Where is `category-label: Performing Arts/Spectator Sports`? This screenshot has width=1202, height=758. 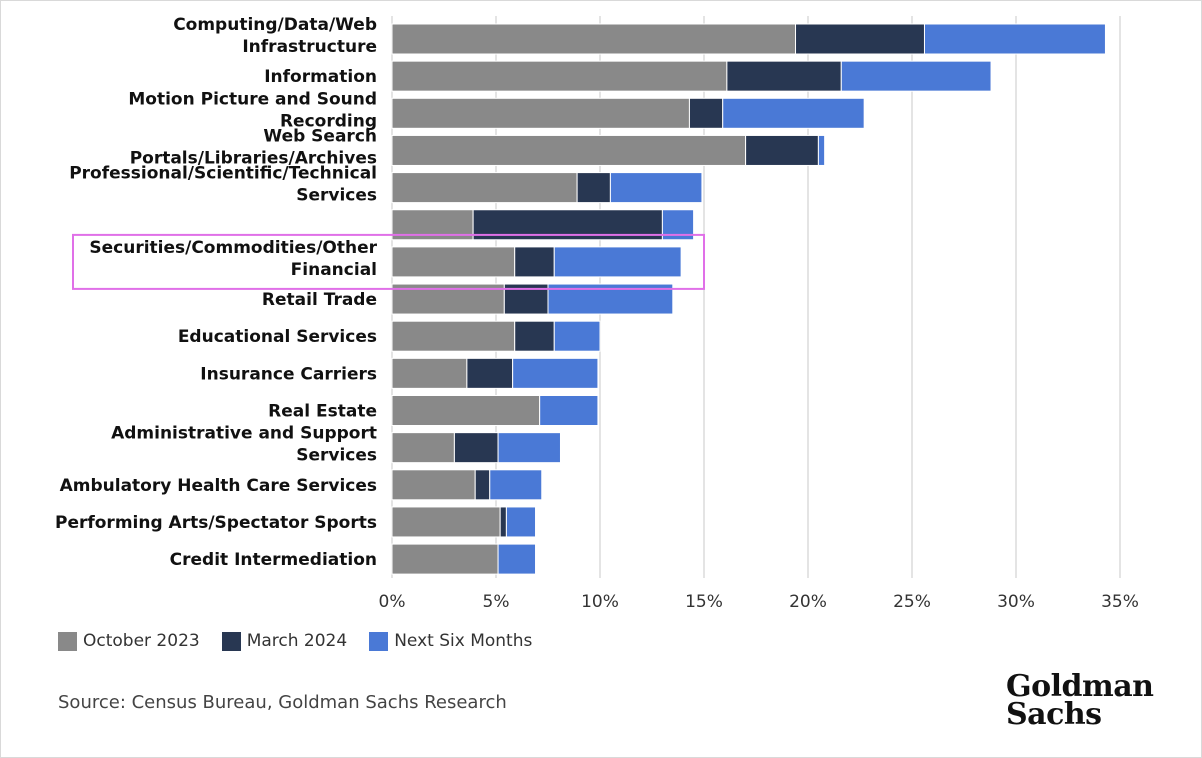
category-label: Performing Arts/Spectator Sports is located at coordinates (216, 523).